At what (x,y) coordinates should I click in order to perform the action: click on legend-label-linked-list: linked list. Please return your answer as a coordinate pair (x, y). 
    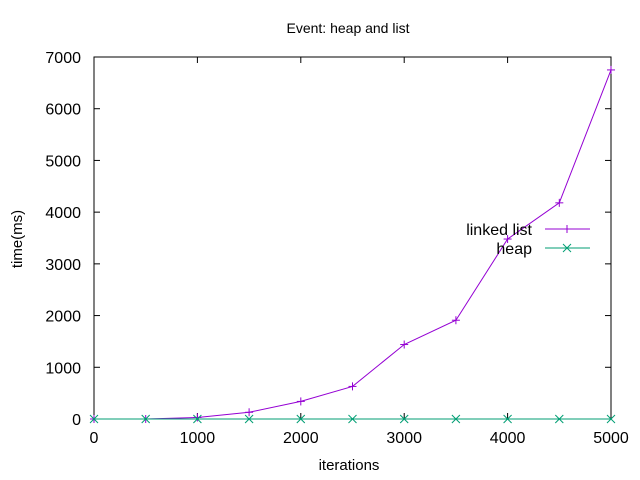
    Looking at the image, I should click on (499, 230).